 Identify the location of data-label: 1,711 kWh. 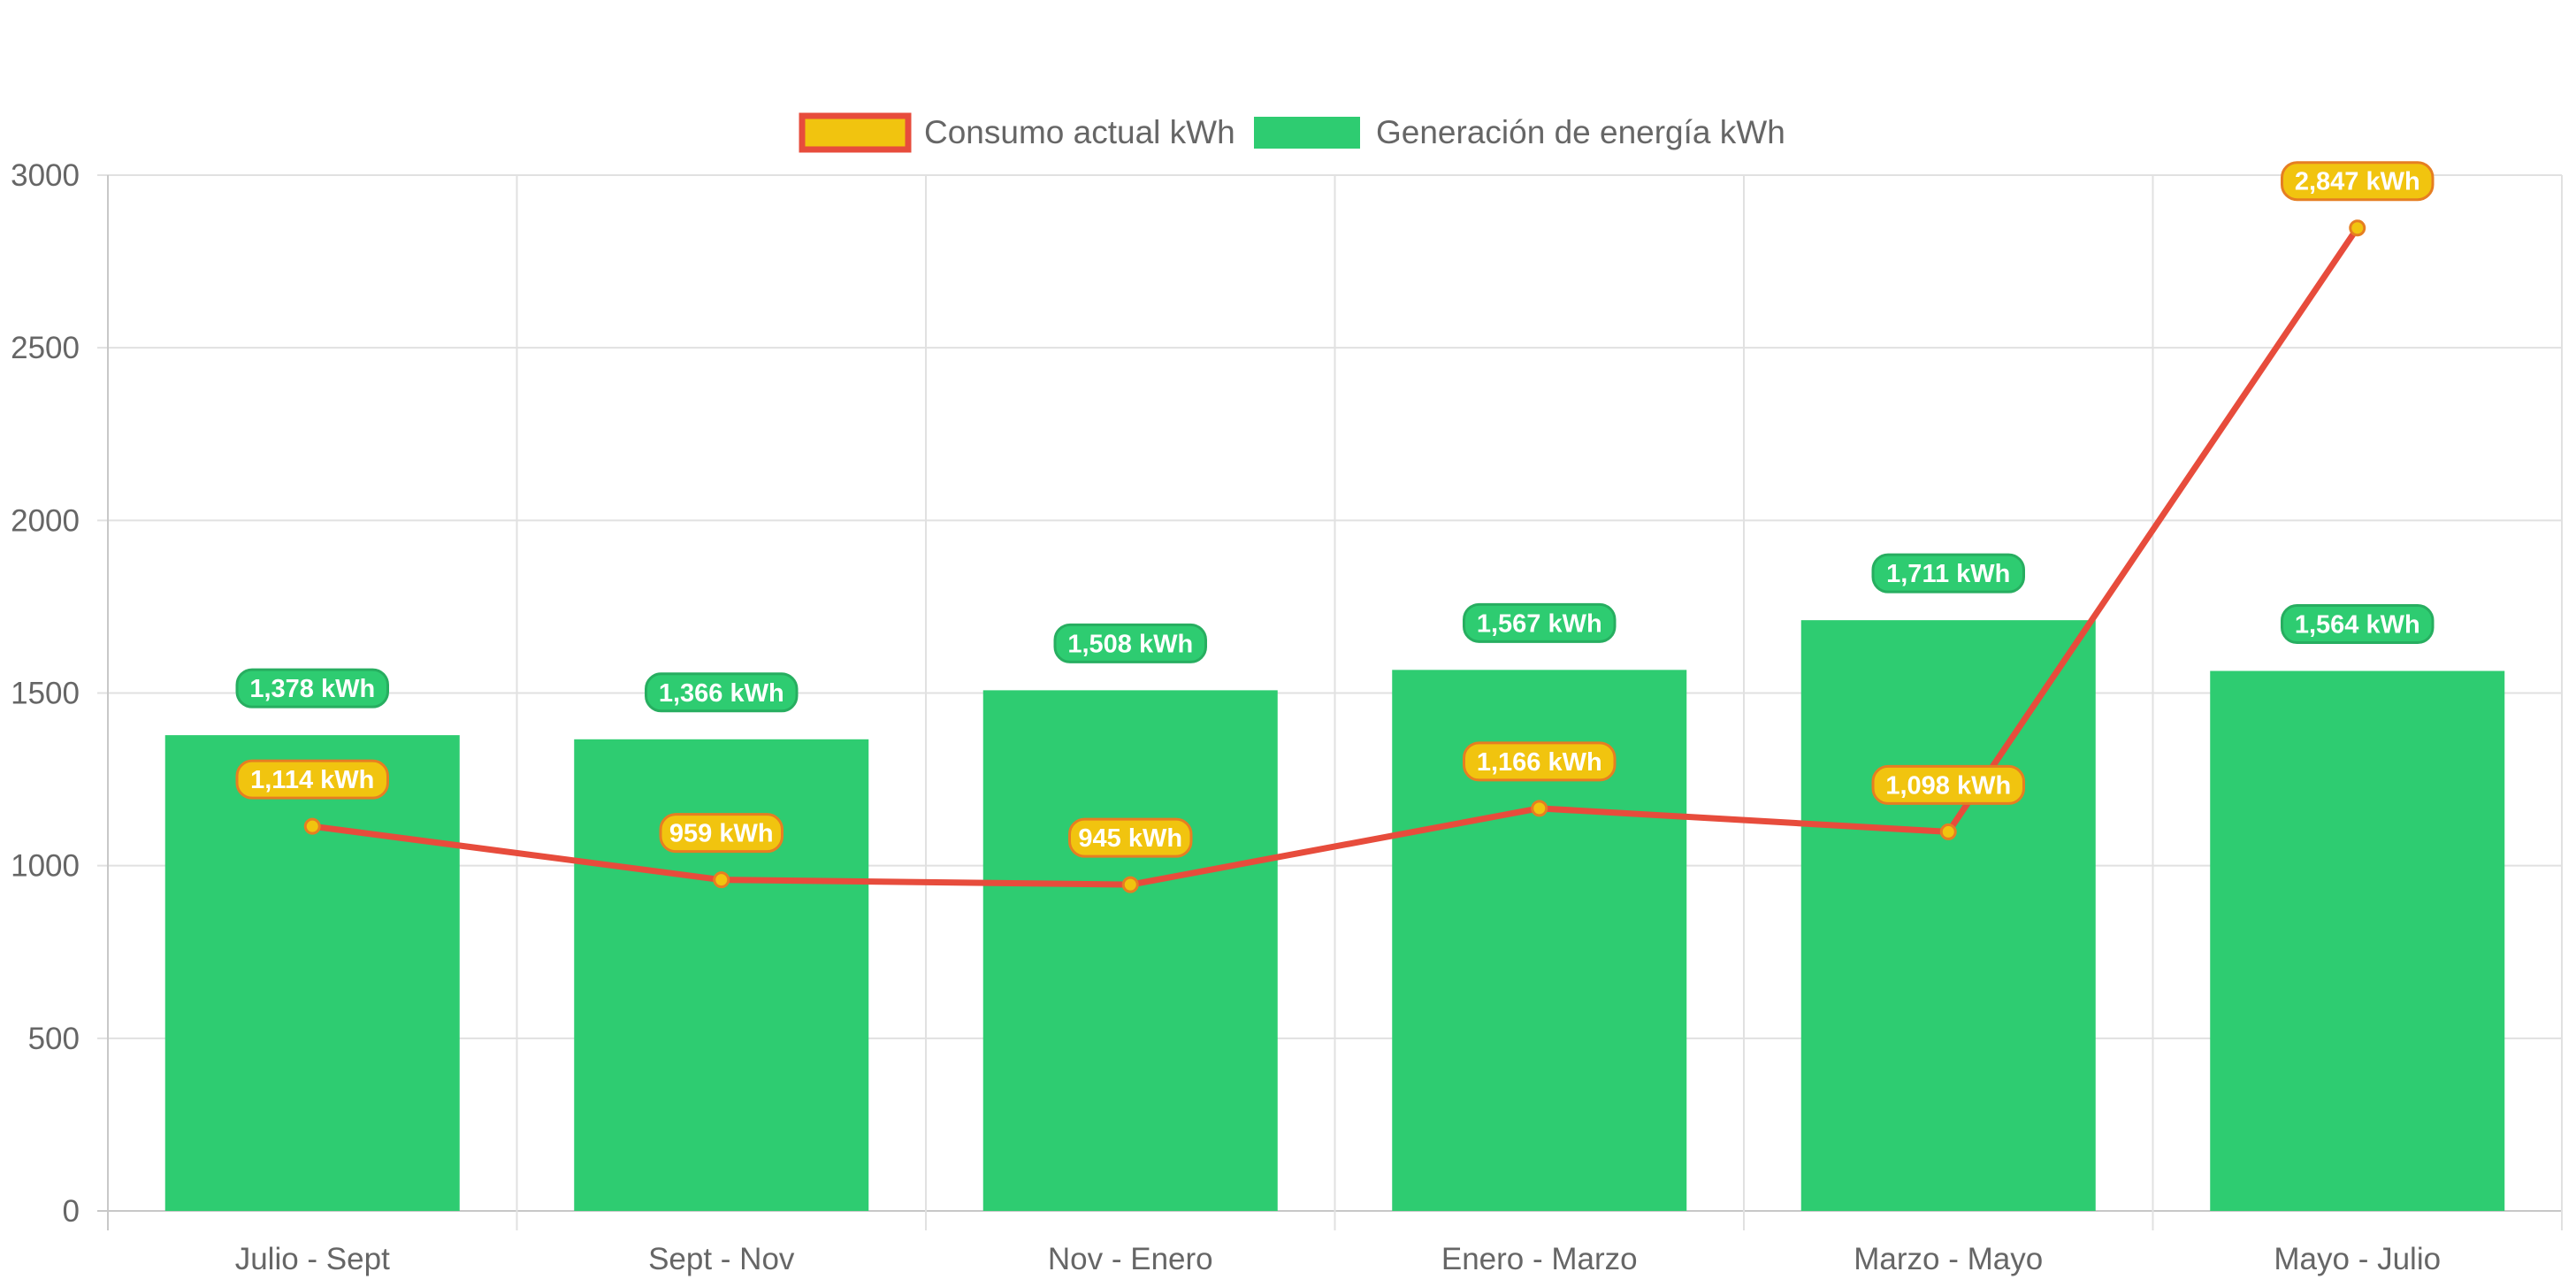
(1948, 574).